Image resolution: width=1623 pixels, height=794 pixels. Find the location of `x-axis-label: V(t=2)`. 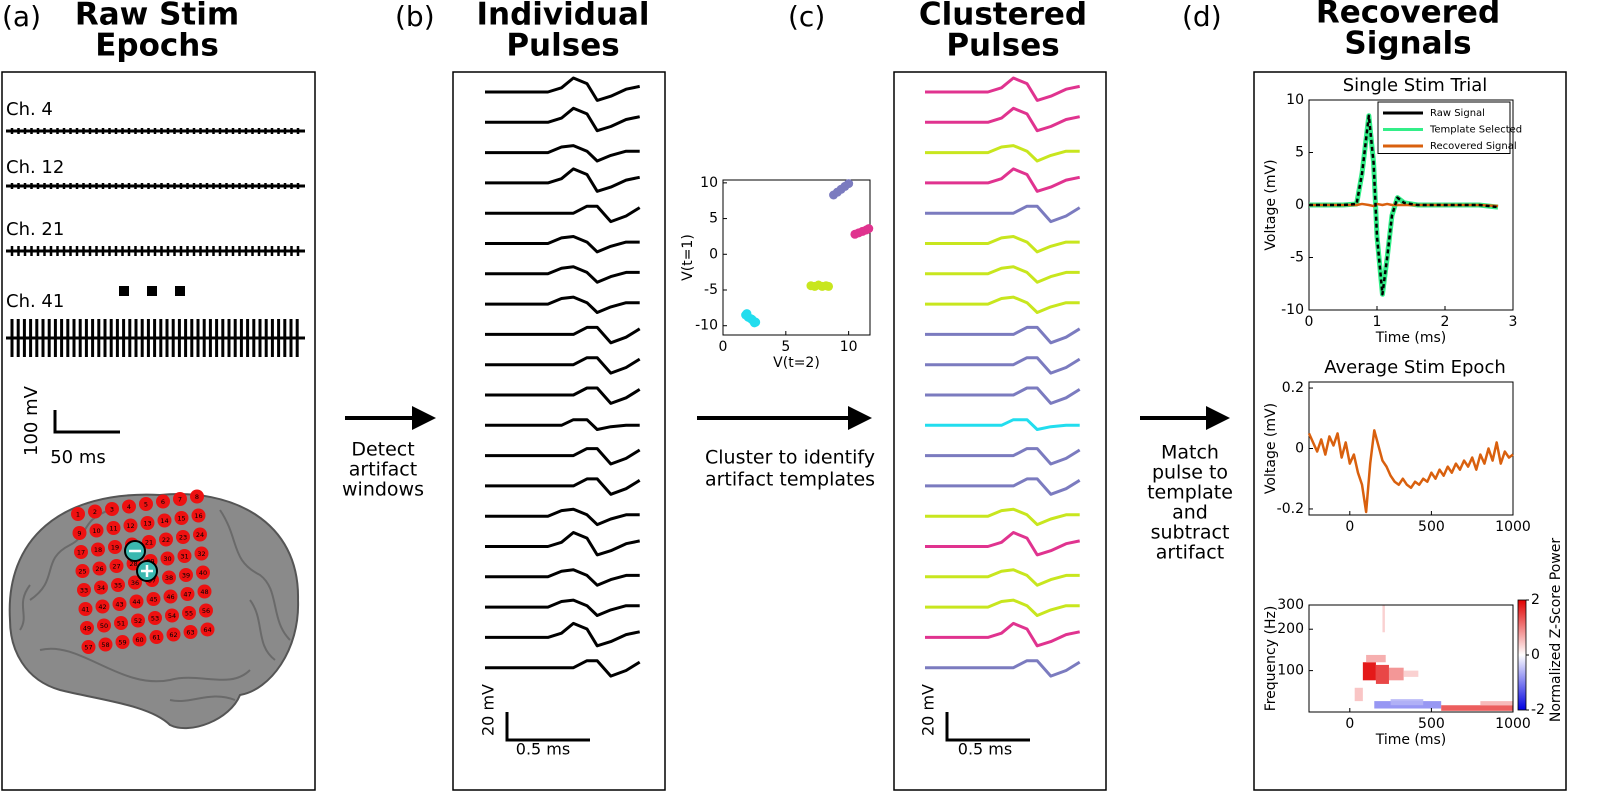

x-axis-label: V(t=2) is located at coordinates (796, 363).